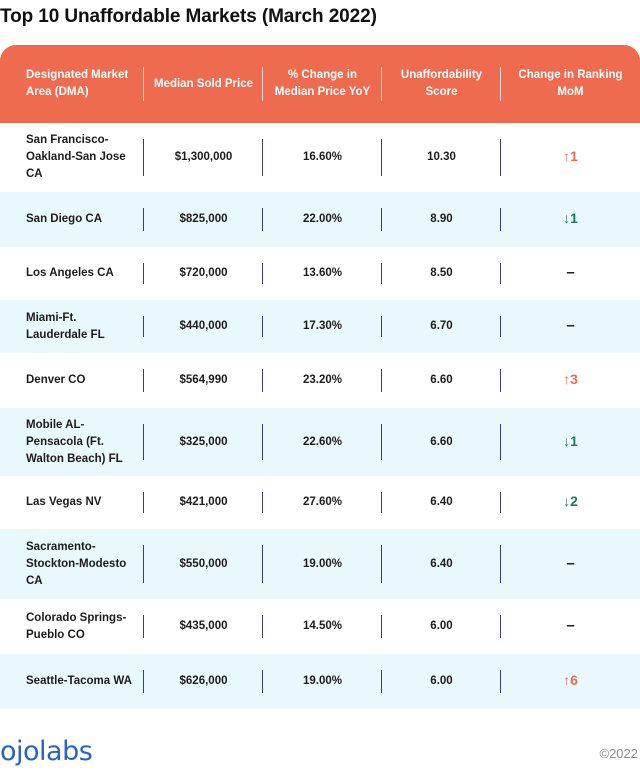 The image size is (640, 772). Describe the element at coordinates (72, 157) in the screenshot. I see `dma-cell: San Francisco-Oakland-San Jose CA` at that location.